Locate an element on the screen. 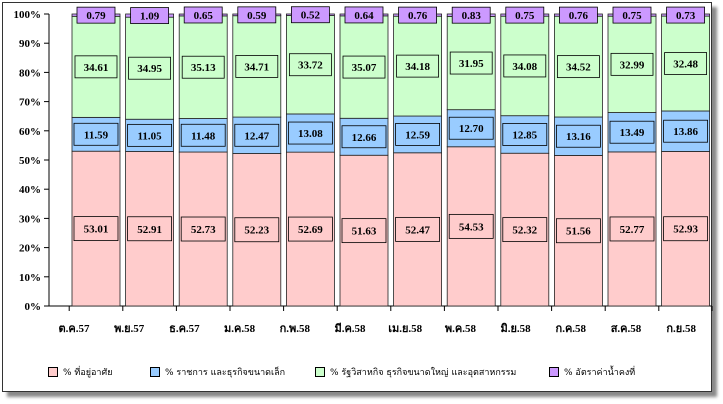 The width and height of the screenshot is (723, 404). x-tick-label: พ.ค.58 is located at coordinates (461, 329).